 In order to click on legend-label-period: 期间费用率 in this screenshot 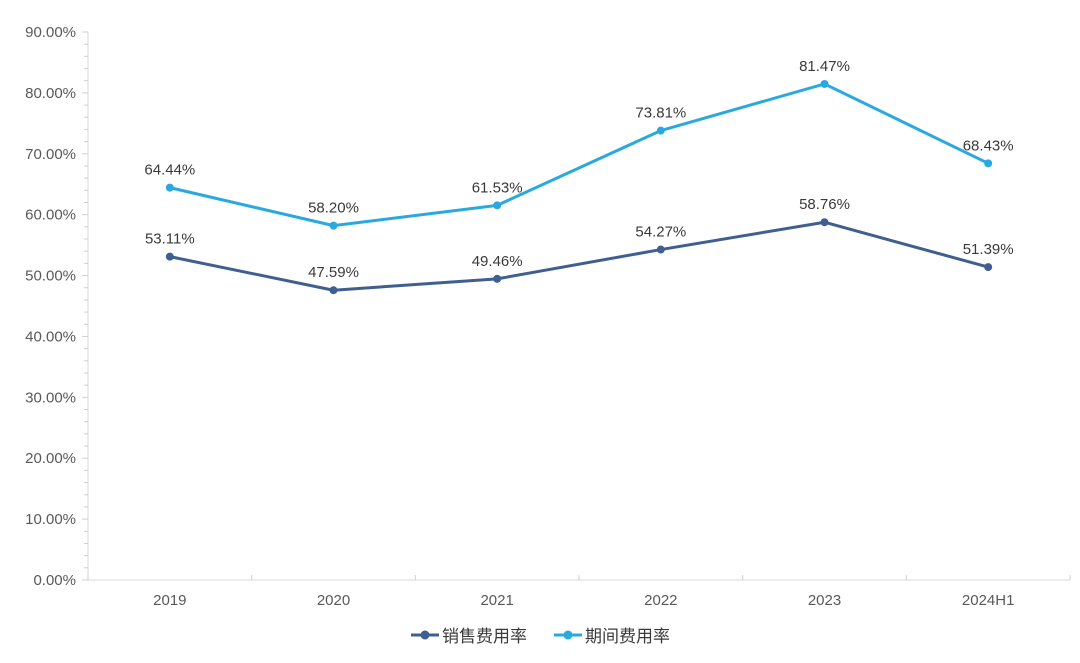, I will do `click(627, 636)`.